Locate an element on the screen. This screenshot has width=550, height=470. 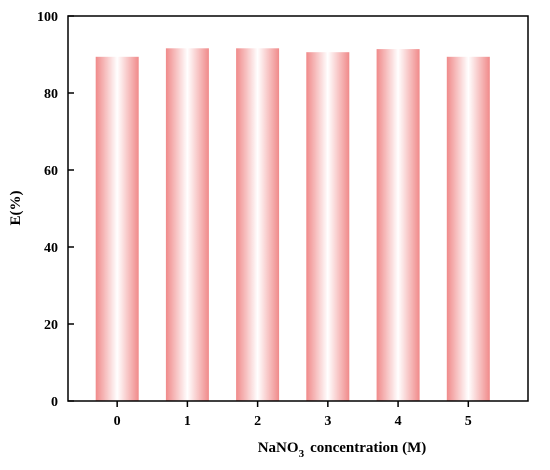
x-tick-label-4: 4 is located at coordinates (398, 421).